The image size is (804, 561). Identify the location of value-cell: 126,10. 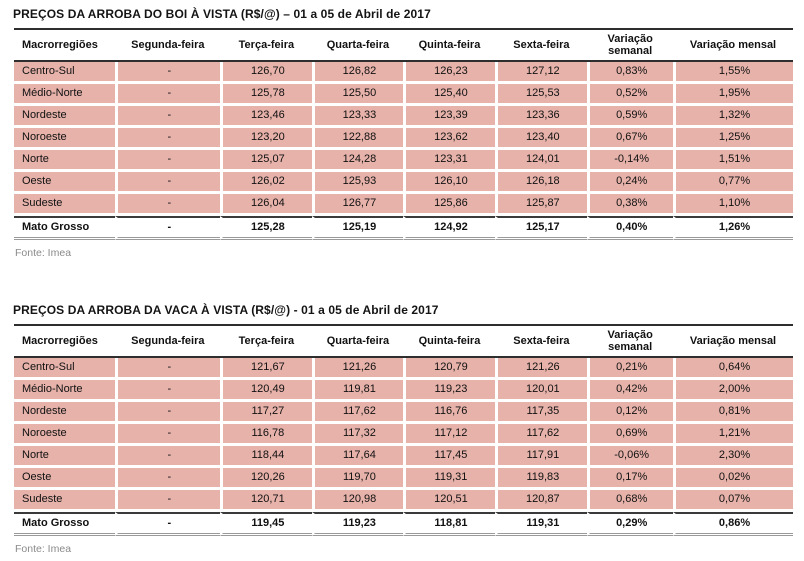
(449, 183).